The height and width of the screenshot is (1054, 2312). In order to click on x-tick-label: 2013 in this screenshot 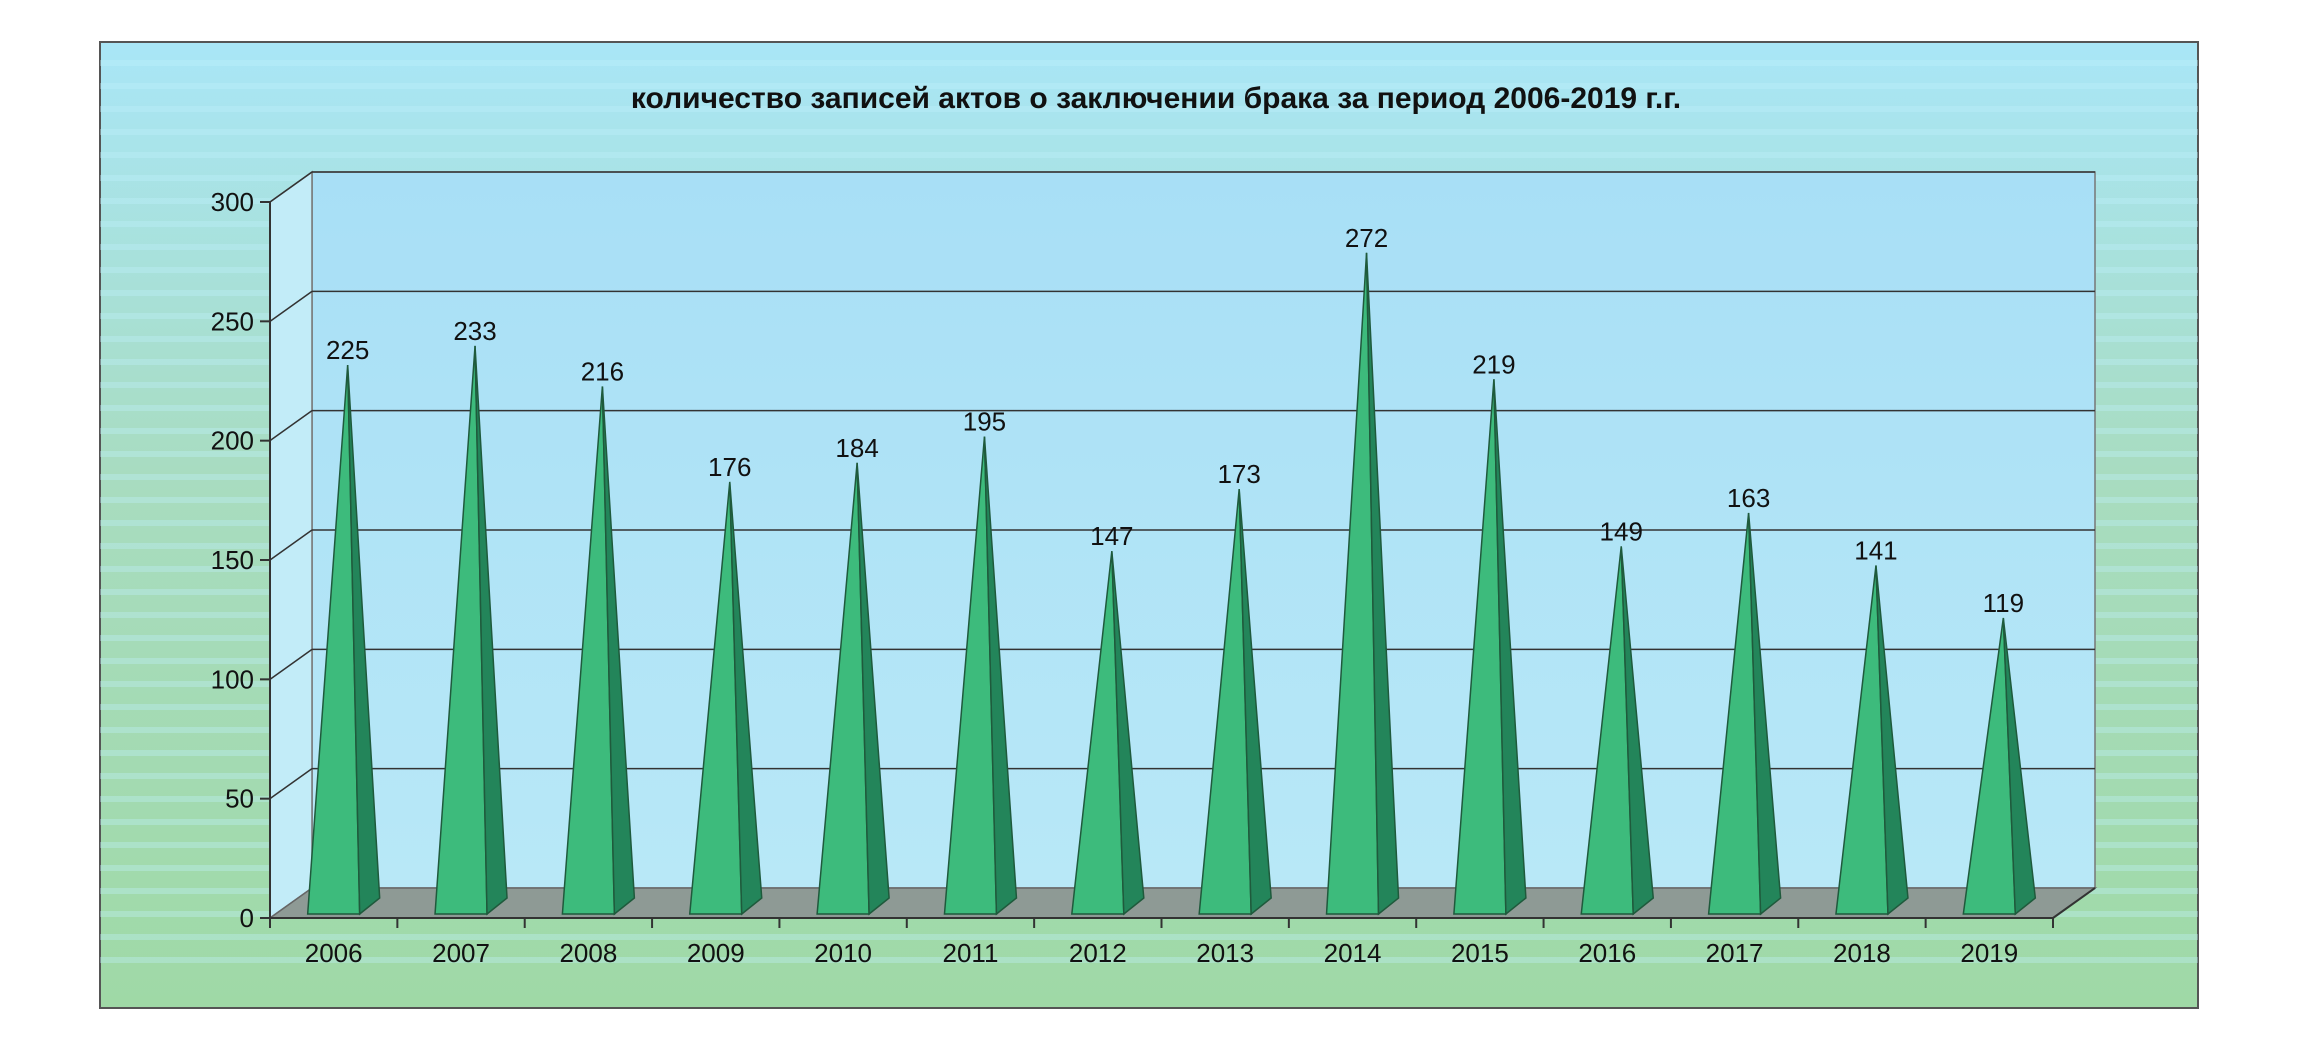, I will do `click(1225, 953)`.